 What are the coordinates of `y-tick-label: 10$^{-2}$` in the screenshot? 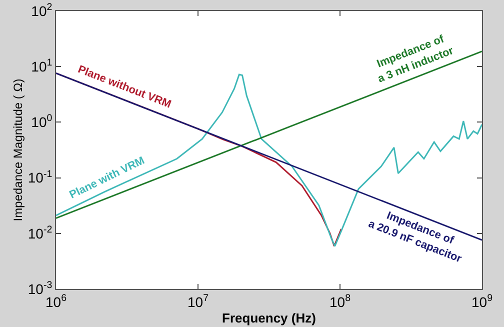 It's located at (40, 233).